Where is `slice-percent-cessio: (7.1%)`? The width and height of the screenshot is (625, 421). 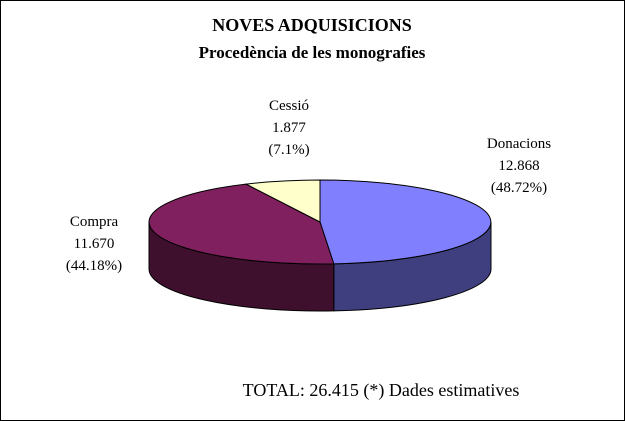
slice-percent-cessio: (7.1%) is located at coordinates (288, 150).